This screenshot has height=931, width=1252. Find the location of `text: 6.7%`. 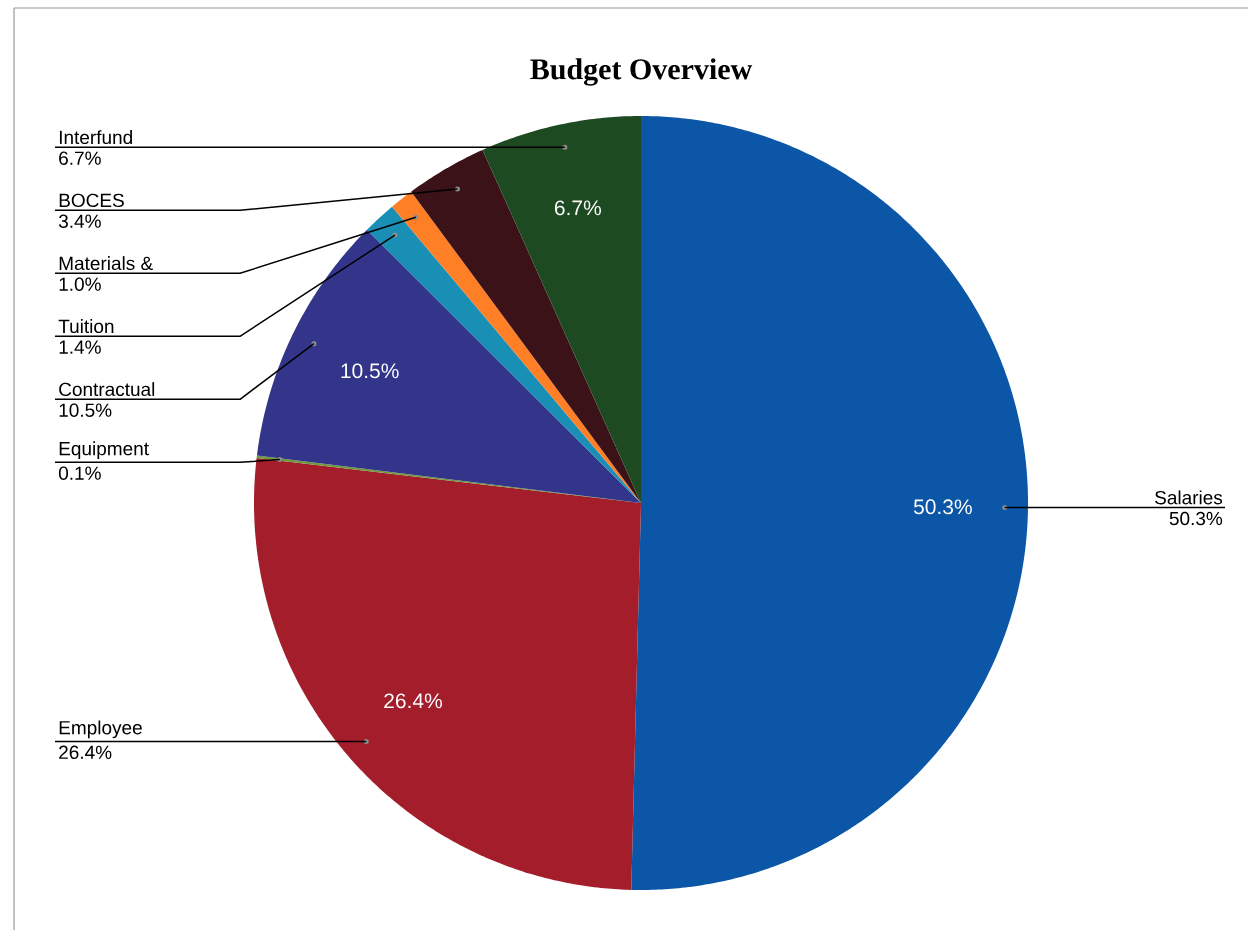

text: 6.7% is located at coordinates (80, 158).